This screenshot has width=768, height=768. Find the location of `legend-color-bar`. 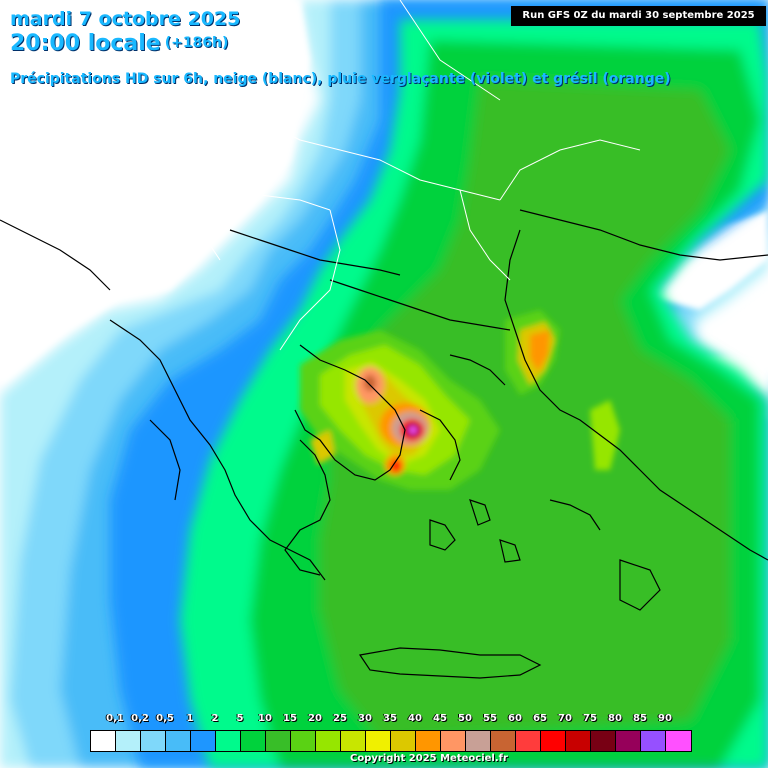

legend-color-bar is located at coordinates (391, 741).